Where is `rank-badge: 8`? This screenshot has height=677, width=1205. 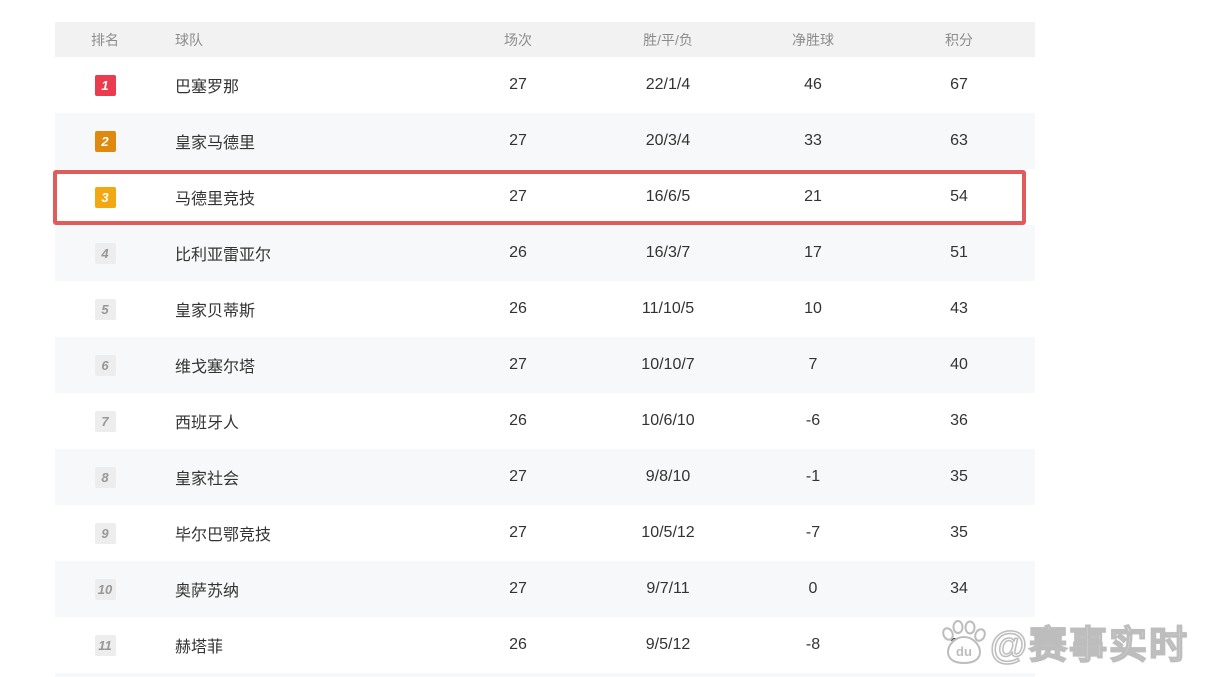
rank-badge: 8 is located at coordinates (105, 477).